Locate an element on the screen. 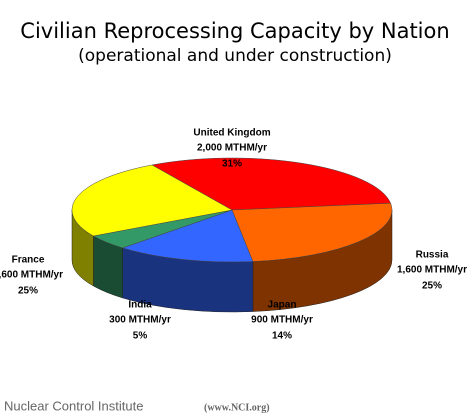 The height and width of the screenshot is (420, 470). share-label: 14% is located at coordinates (282, 336).